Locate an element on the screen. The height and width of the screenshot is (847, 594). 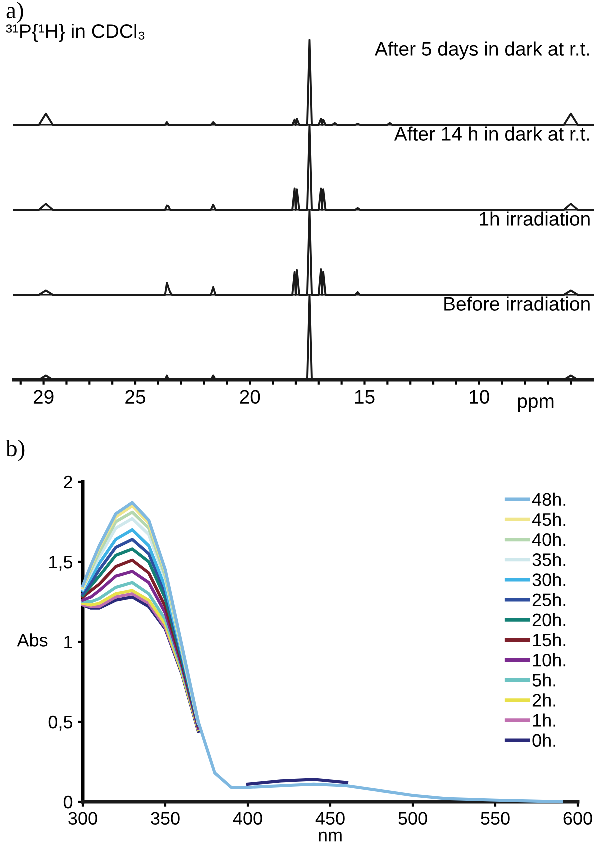
annotation: Before irradiation is located at coordinates (517, 303).